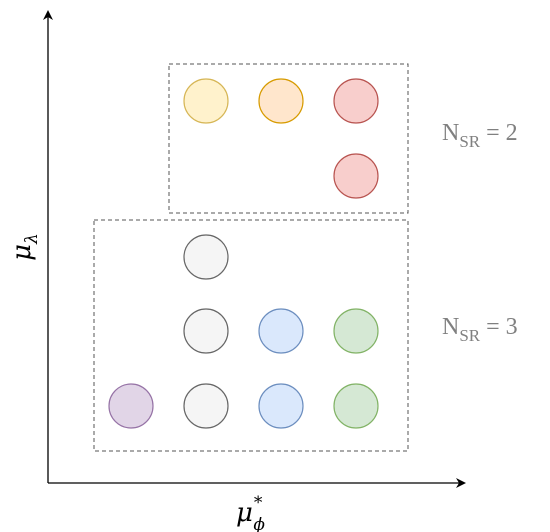  I want to click on group-label-lower: NSR = 3, so click(480, 329).